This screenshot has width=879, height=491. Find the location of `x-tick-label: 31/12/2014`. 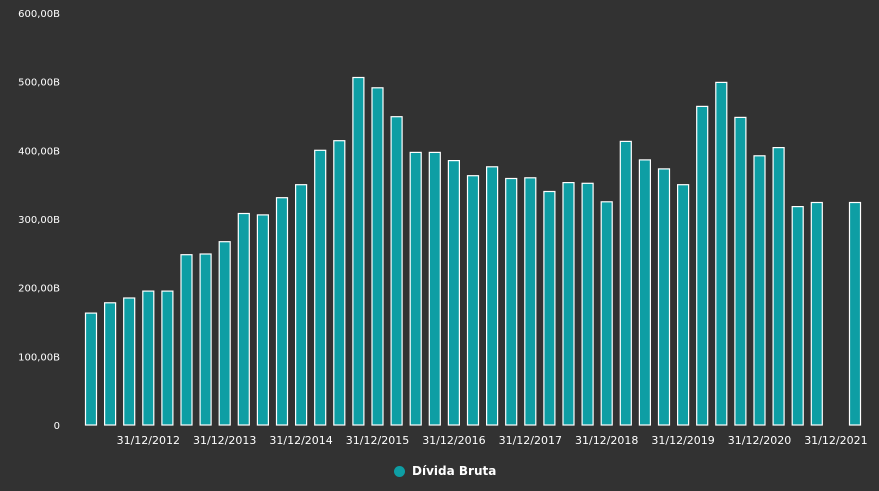

x-tick-label: 31/12/2014 is located at coordinates (300, 440).